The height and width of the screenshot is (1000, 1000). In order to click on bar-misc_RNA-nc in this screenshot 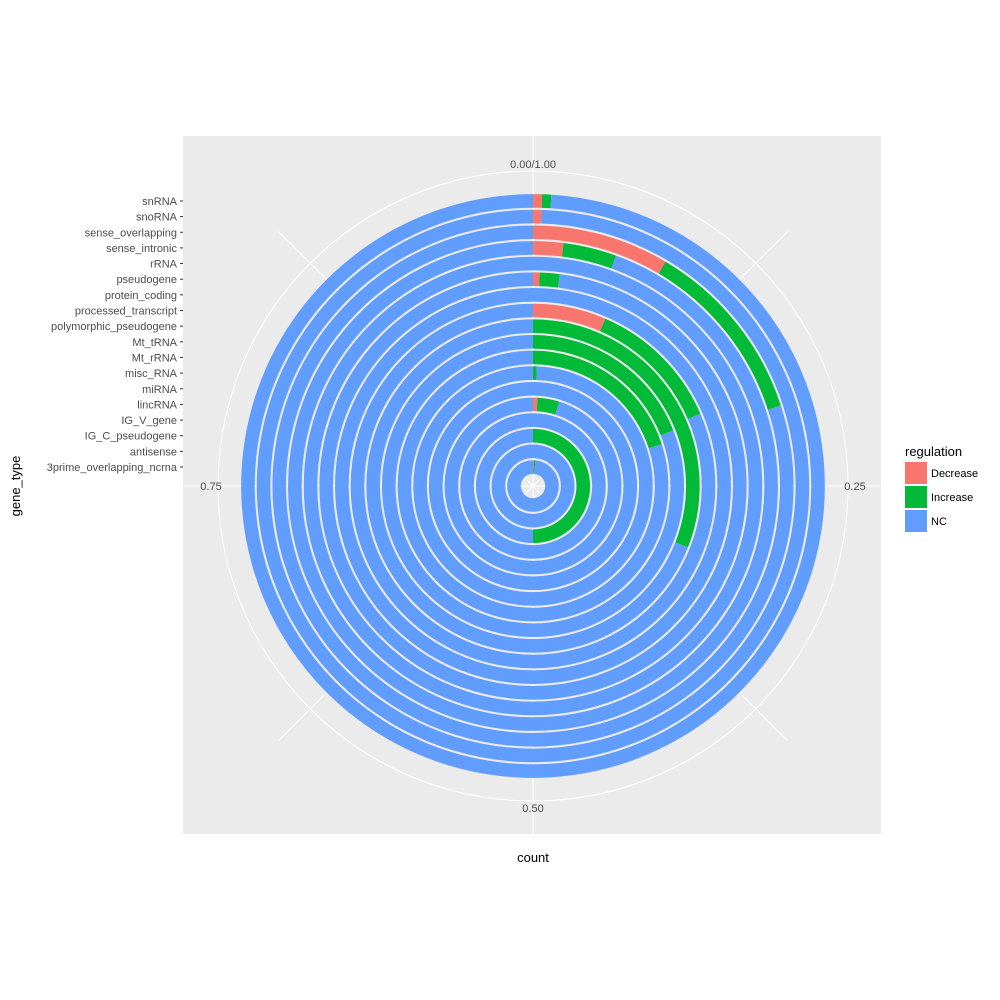, I will do `click(533, 486)`.